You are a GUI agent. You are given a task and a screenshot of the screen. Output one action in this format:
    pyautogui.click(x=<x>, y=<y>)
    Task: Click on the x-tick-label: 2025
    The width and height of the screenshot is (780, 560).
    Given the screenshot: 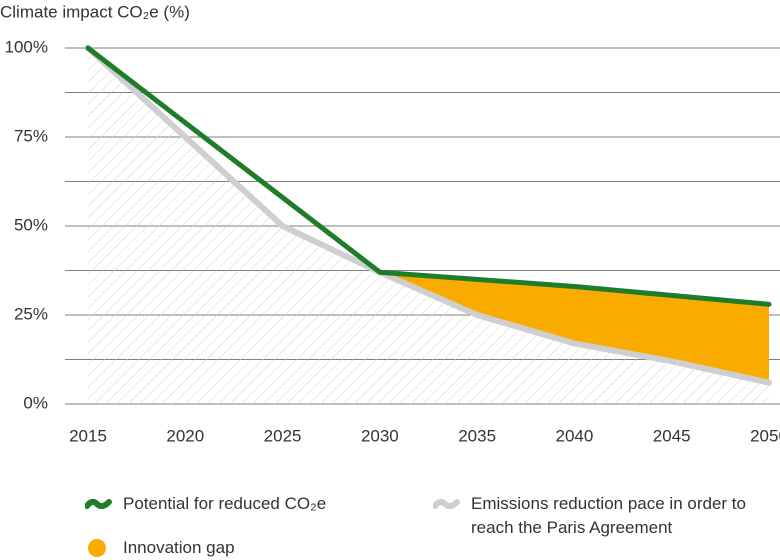 What is the action you would take?
    pyautogui.click(x=283, y=435)
    